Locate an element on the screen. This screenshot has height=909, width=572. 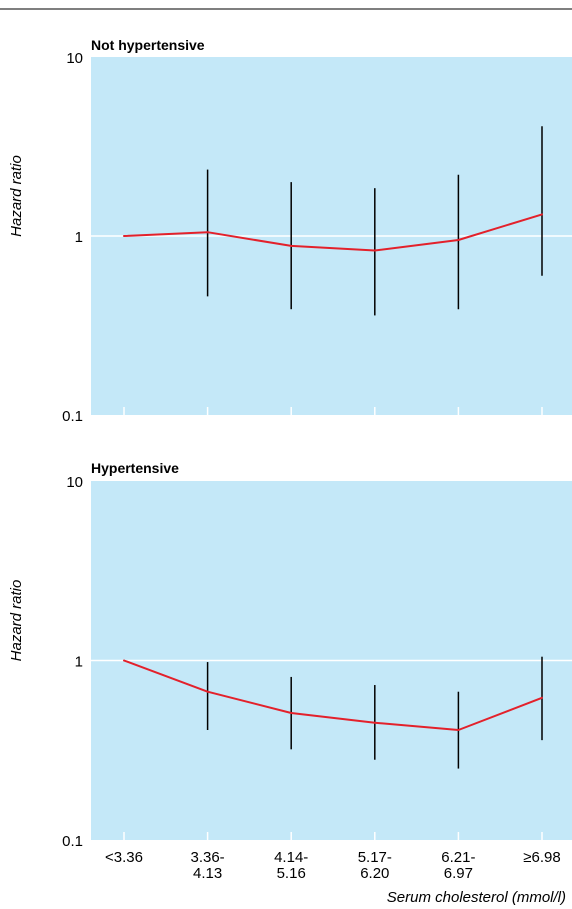
x-tick-label: 6.20 is located at coordinates (374, 873).